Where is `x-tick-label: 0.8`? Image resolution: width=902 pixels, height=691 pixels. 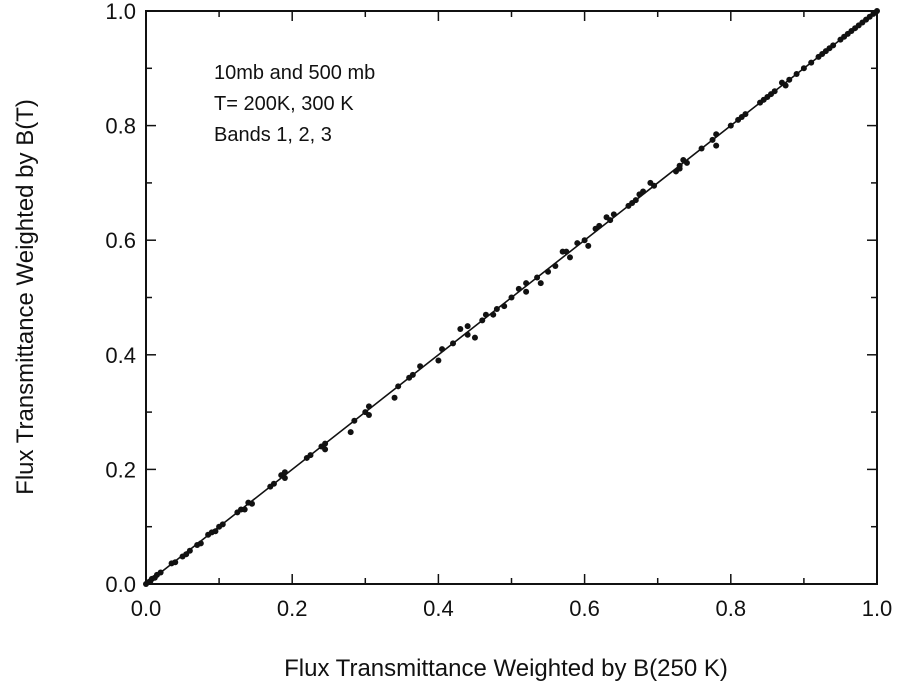 x-tick-label: 0.8 is located at coordinates (731, 608).